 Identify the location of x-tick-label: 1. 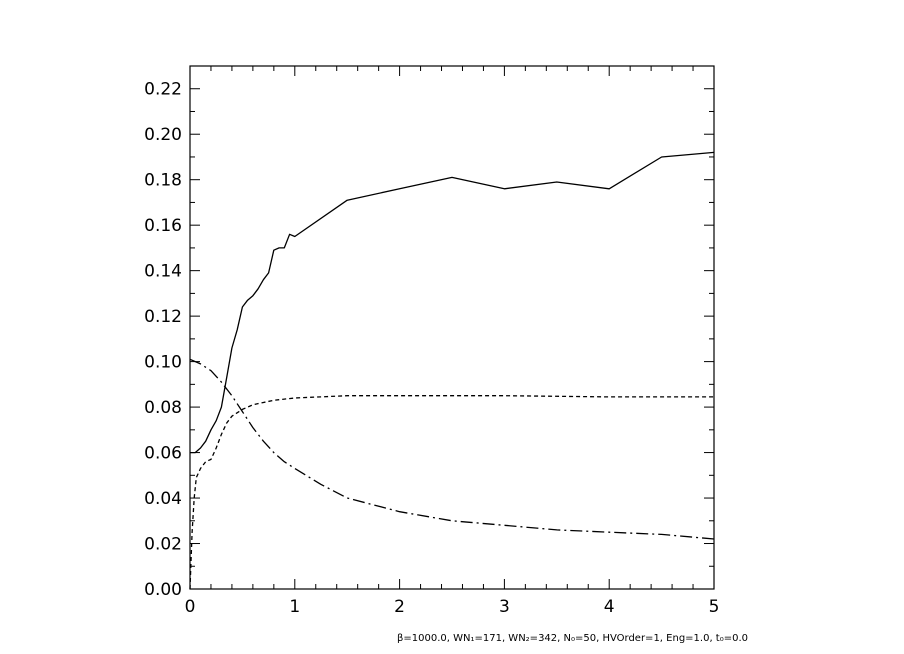
(294, 607).